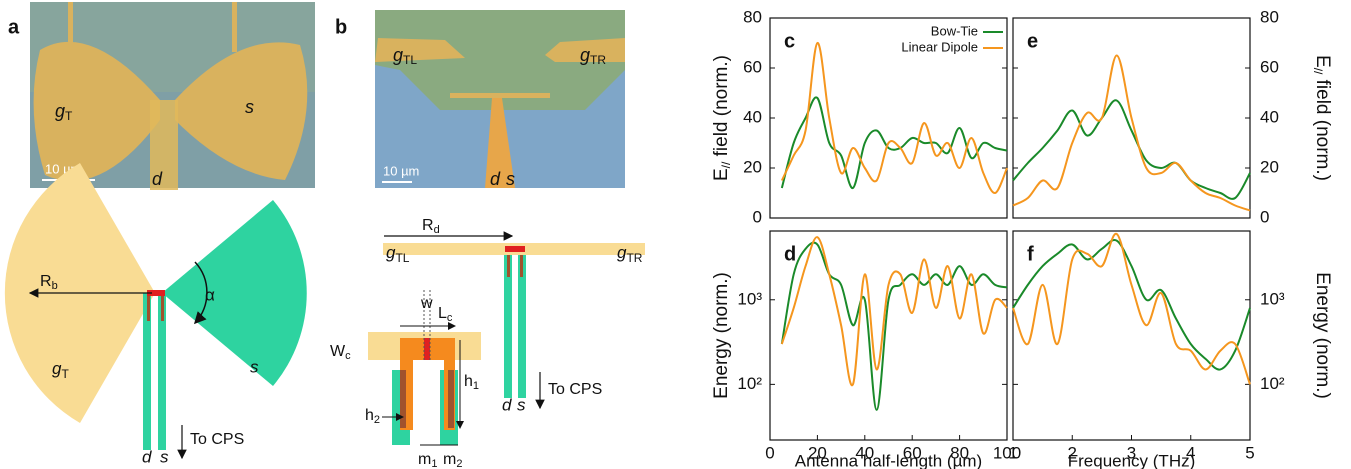  I want to click on schematic-label: m2, so click(452, 460).